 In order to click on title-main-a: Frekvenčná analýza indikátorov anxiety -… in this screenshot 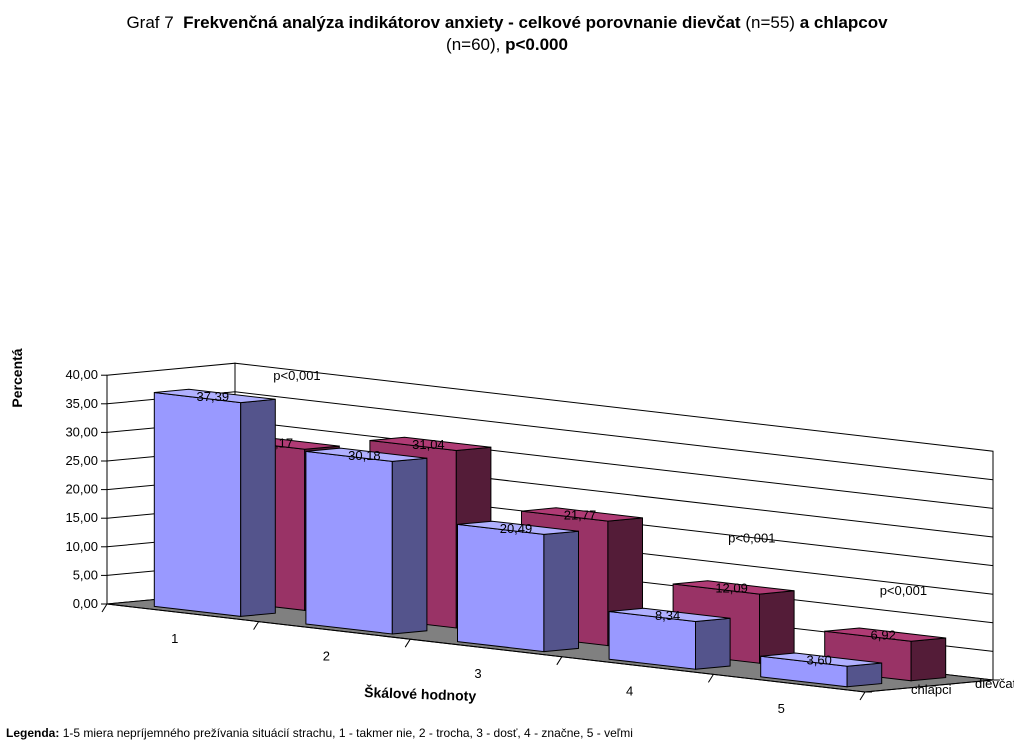, I will do `click(462, 22)`.